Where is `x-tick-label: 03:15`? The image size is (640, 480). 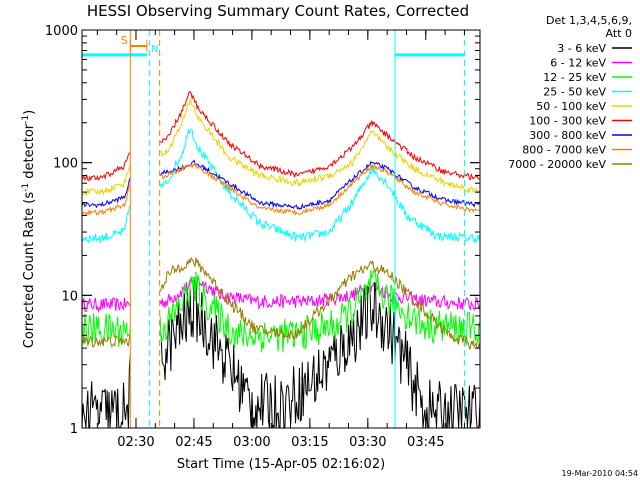
x-tick-label: 03:15 is located at coordinates (309, 442).